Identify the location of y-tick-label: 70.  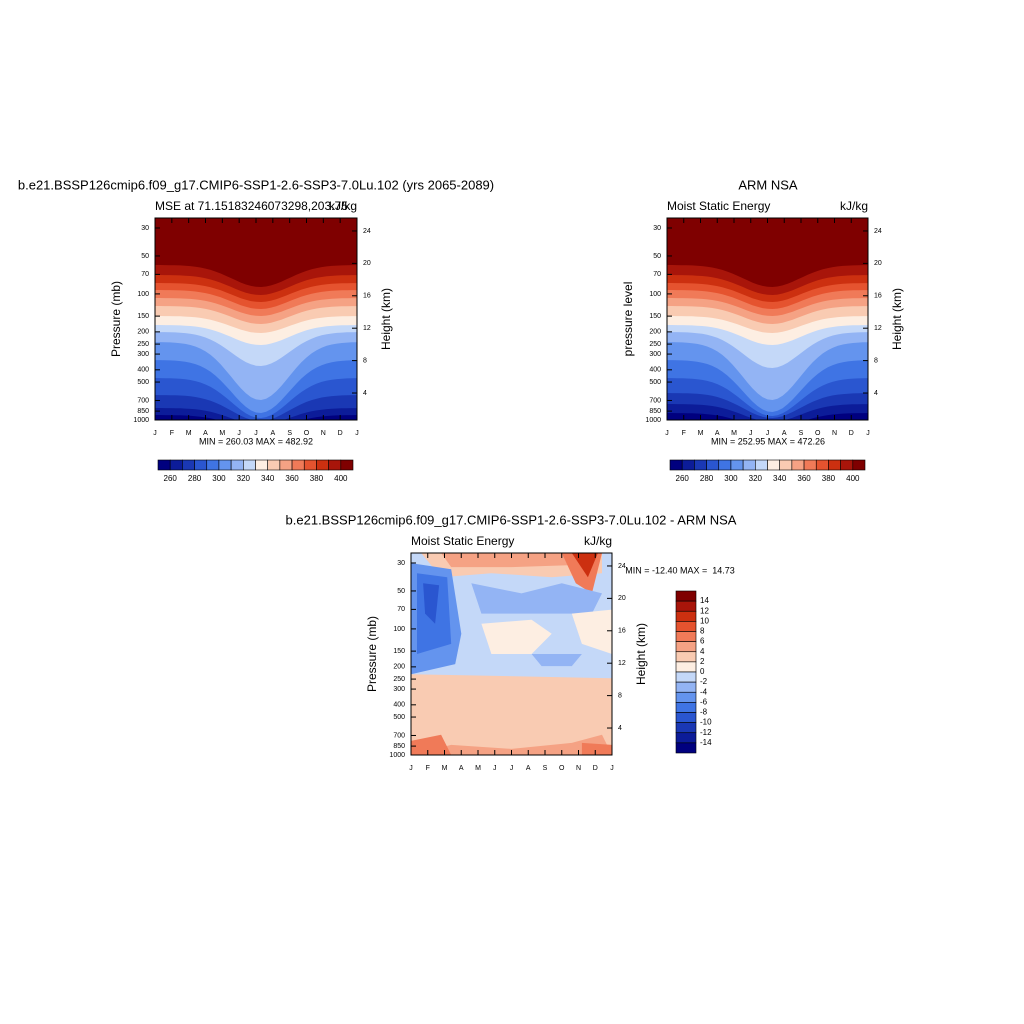
(401, 609).